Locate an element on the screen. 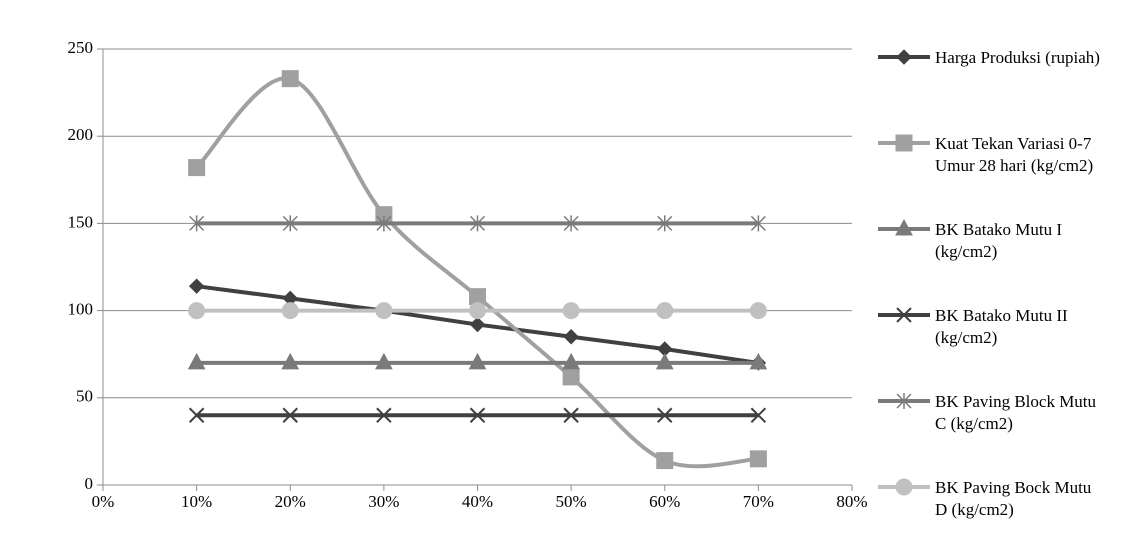 The image size is (1148, 548). x-tick-label: 60% is located at coordinates (664, 501).